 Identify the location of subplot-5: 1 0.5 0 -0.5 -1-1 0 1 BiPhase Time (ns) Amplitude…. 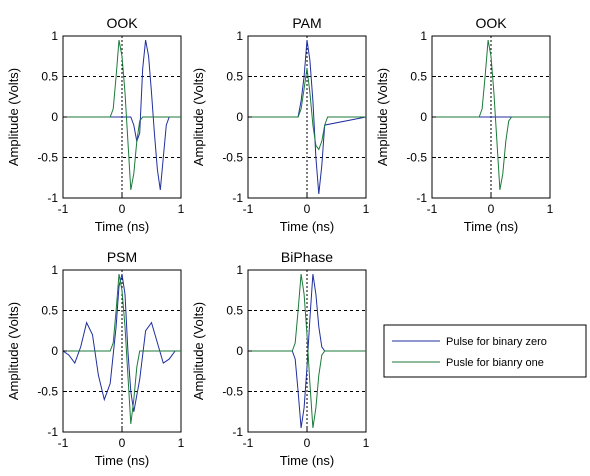
(280, 358).